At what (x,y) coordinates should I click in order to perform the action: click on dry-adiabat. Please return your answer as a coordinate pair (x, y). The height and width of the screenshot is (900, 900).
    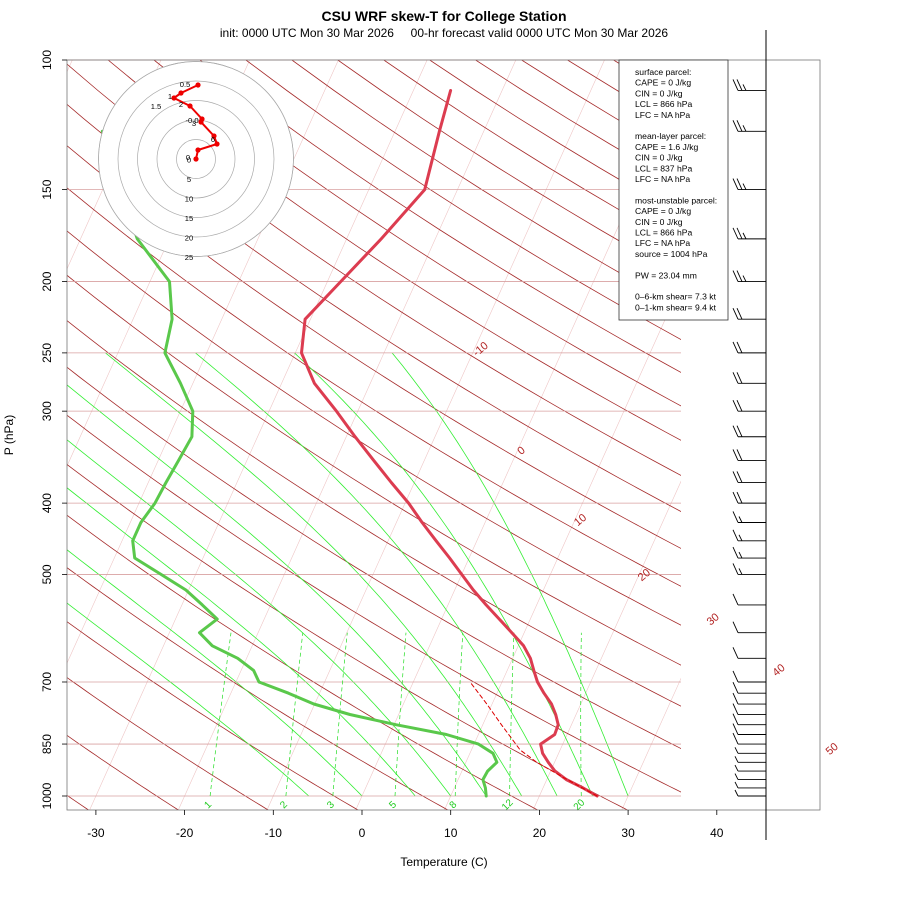
    Looking at the image, I should click on (123, 772).